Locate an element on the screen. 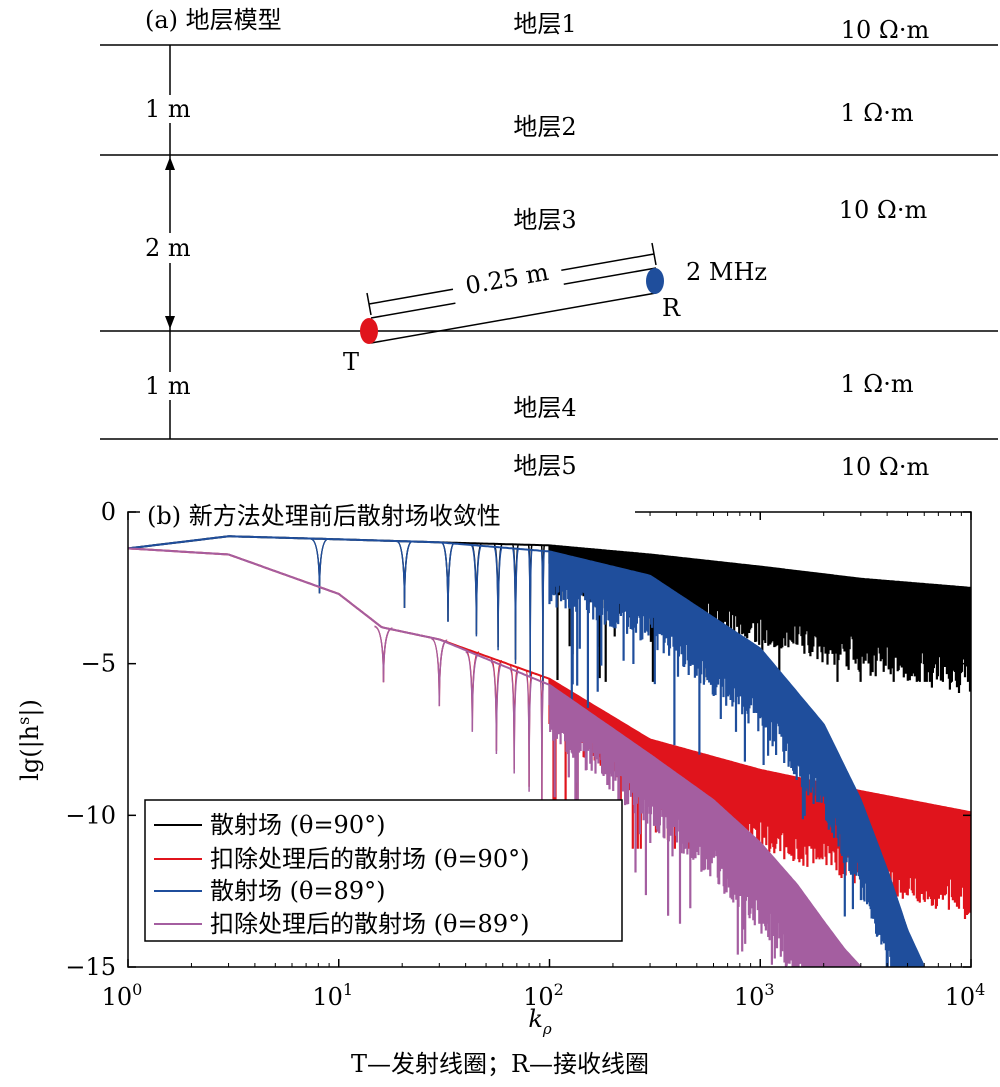 Image resolution: width=1000 pixels, height=1087 pixels. x-tick-label-0: 100 is located at coordinates (122, 995).